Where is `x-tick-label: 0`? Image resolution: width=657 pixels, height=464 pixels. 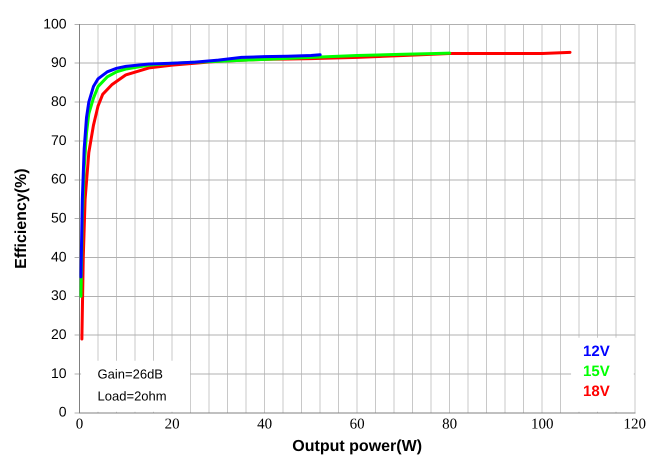 x-tick-label: 0 is located at coordinates (80, 424).